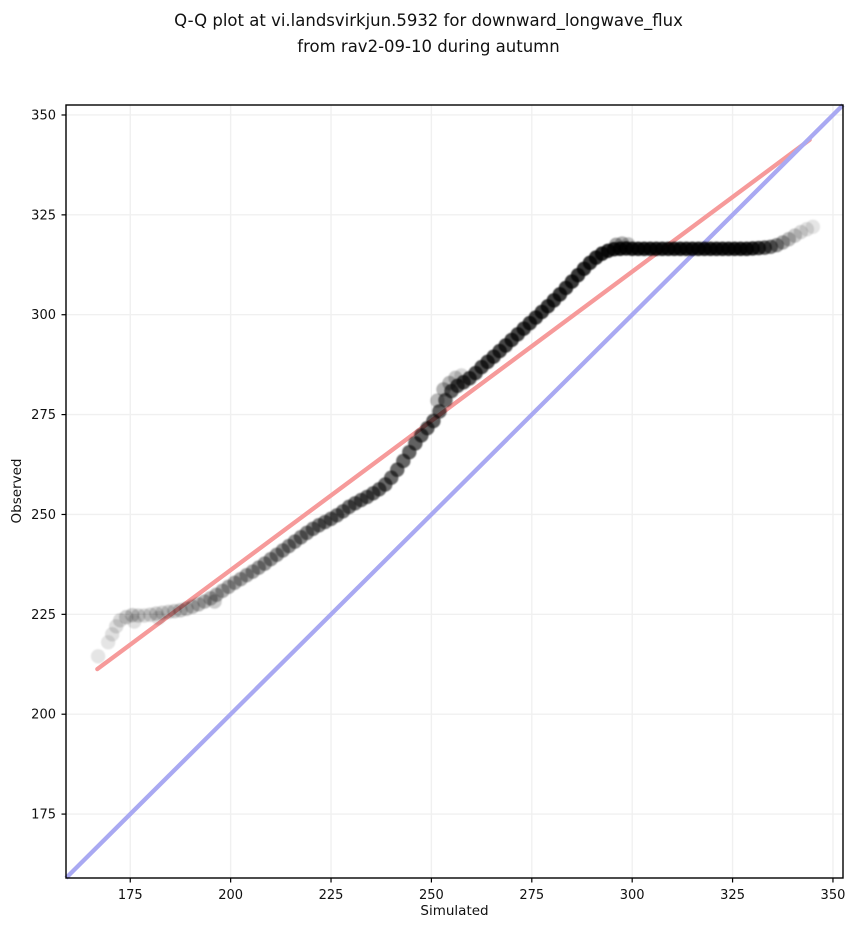 The image size is (857, 934). What do you see at coordinates (43, 515) in the screenshot?
I see `y-tick-label-250: 250` at bounding box center [43, 515].